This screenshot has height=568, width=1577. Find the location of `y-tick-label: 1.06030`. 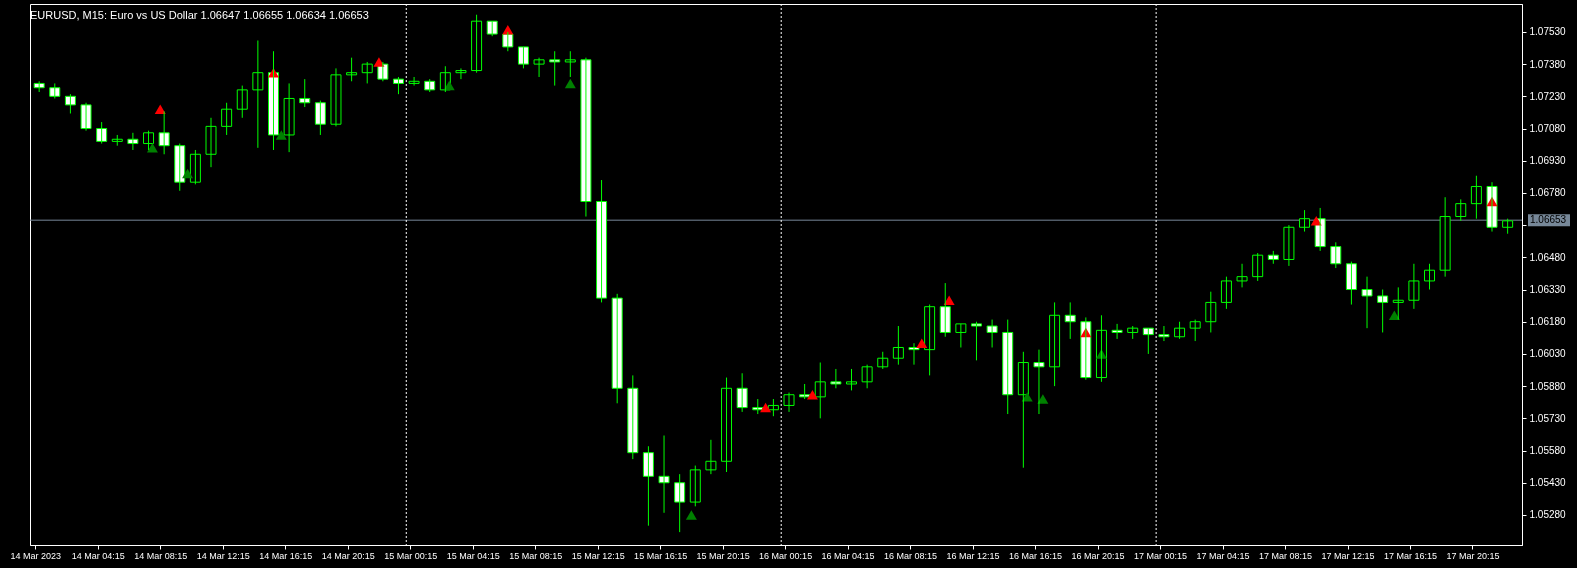

y-tick-label: 1.06030 is located at coordinates (1548, 354).